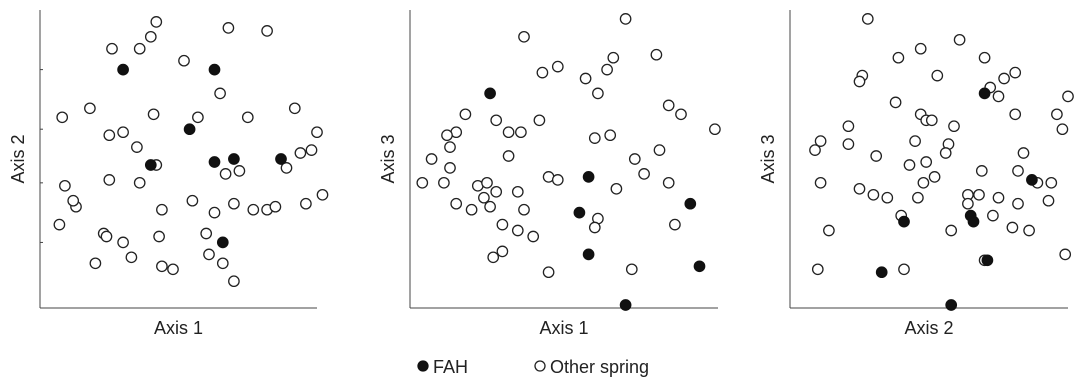 This screenshot has height=377, width=1083. I want to click on legend-other-label: Other spring, so click(599, 367).